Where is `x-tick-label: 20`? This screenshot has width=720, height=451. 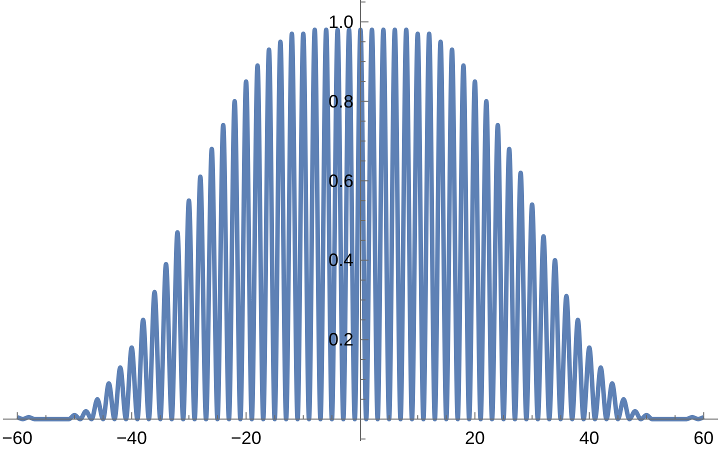
x-tick-label: 20 is located at coordinates (474, 438).